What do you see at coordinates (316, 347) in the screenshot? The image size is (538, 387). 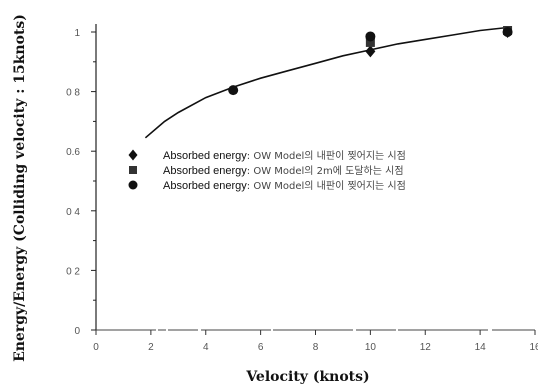 I see `x-tick-label: 8` at bounding box center [316, 347].